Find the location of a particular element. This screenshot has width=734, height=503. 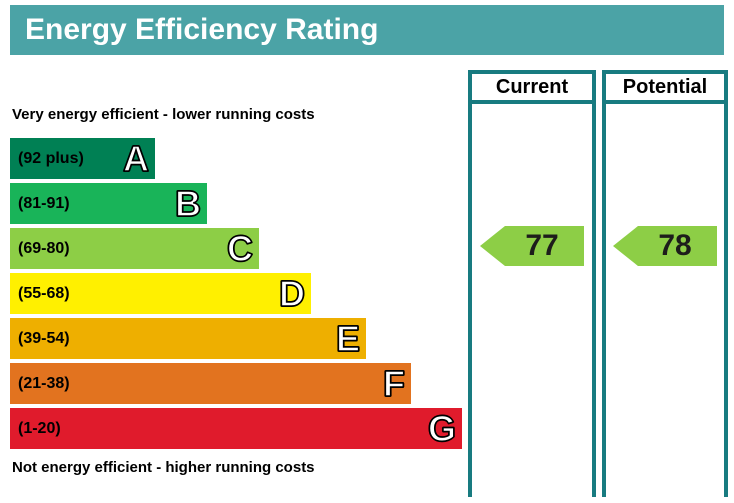

band-d-letter: D is located at coordinates (292, 293).